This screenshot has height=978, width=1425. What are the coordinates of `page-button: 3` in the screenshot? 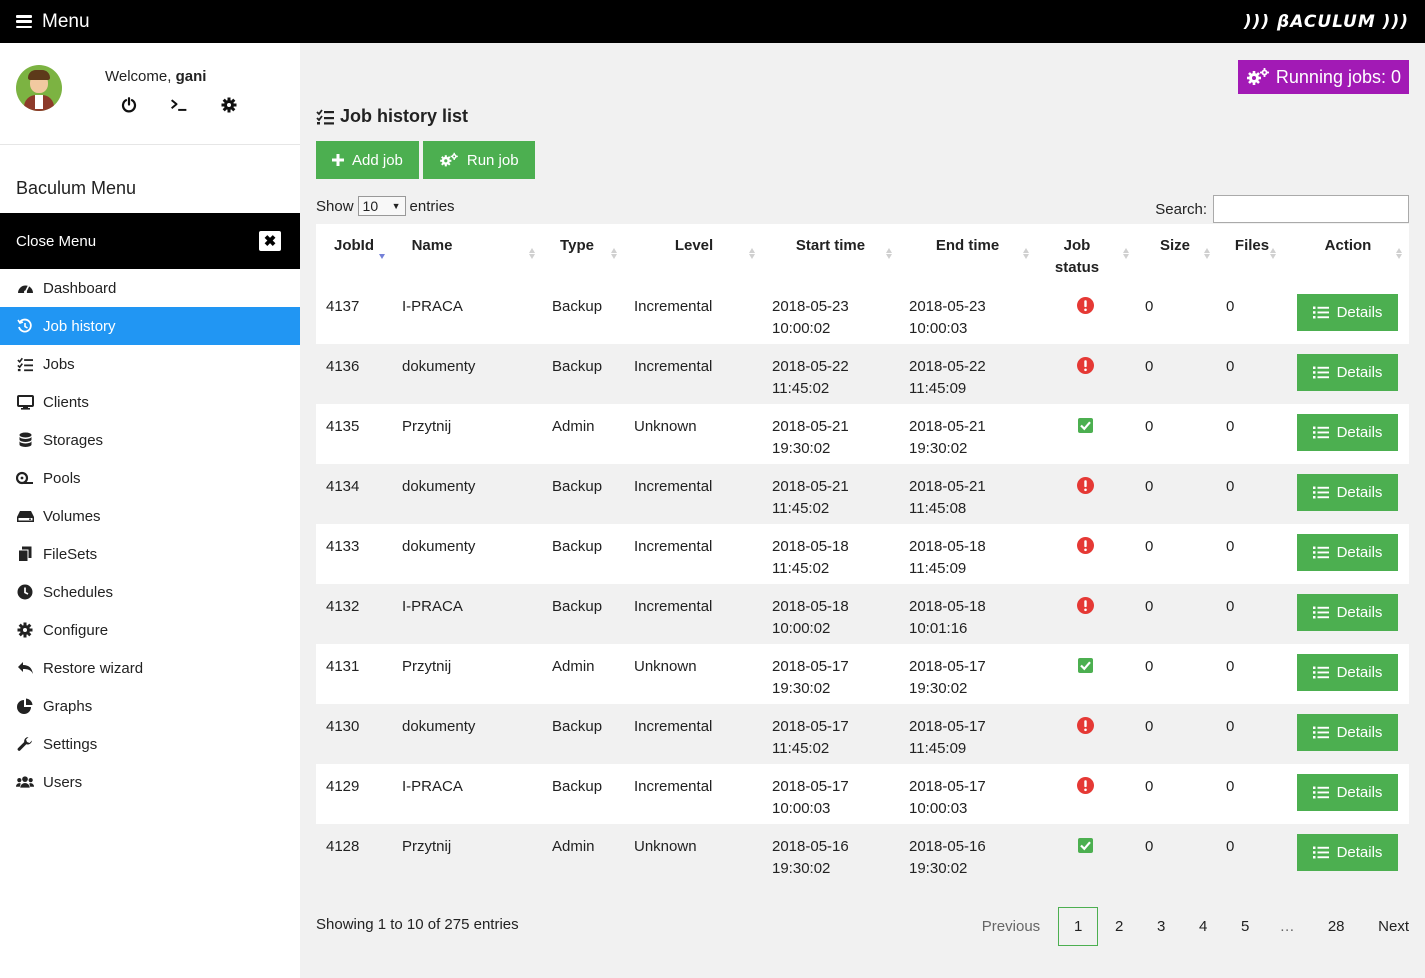 It's located at (1161, 926).